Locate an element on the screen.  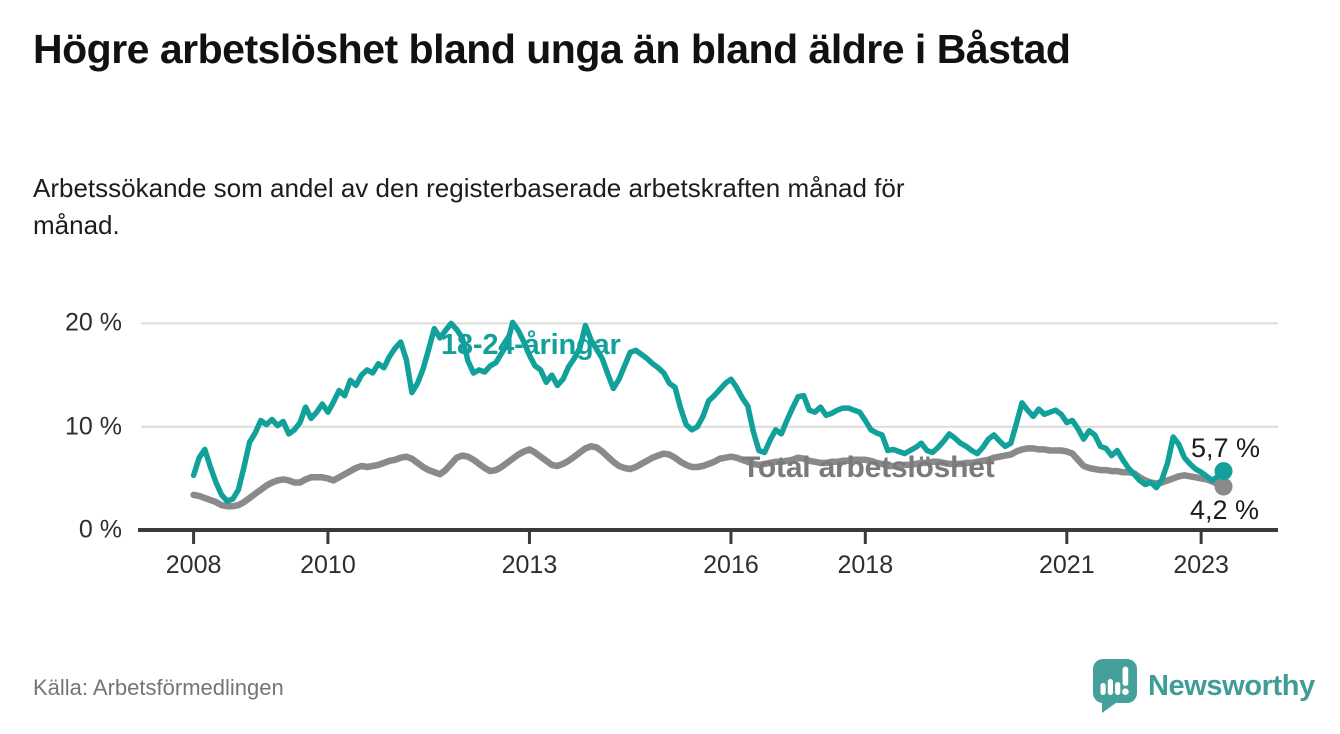
x-tick-label: 2023 is located at coordinates (1201, 565).